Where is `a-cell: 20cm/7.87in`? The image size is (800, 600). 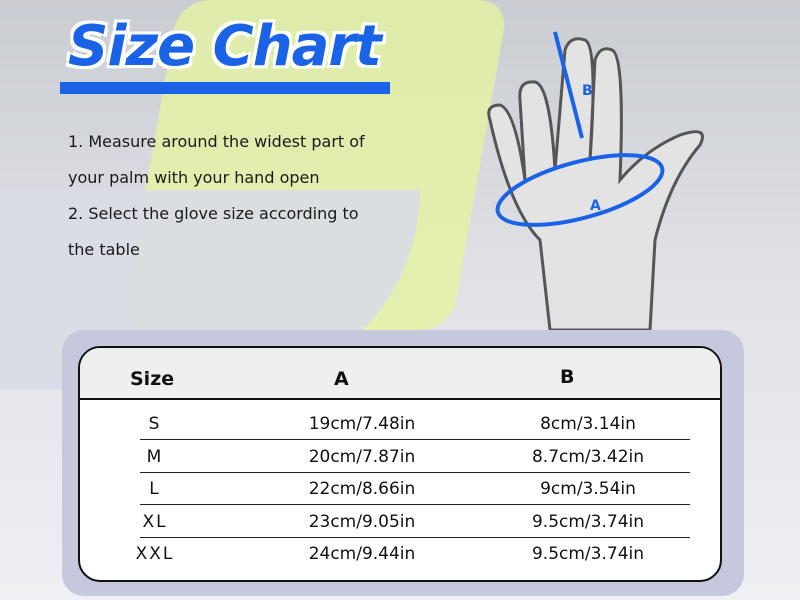
a-cell: 20cm/7.87in is located at coordinates (362, 456).